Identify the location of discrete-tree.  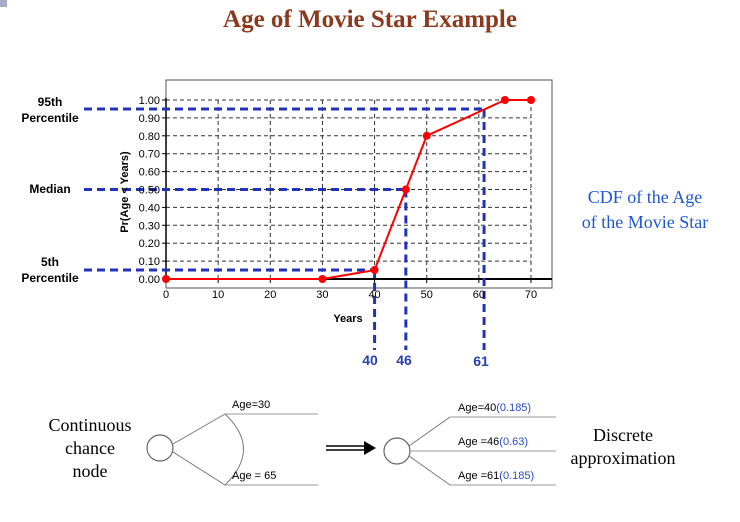
(469, 451).